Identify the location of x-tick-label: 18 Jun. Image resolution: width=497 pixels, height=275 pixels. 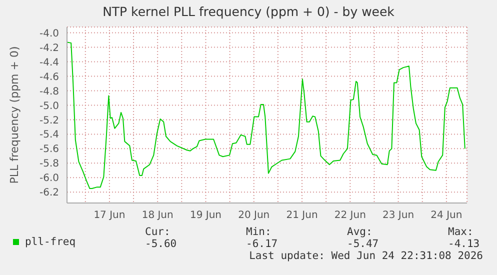
(158, 216).